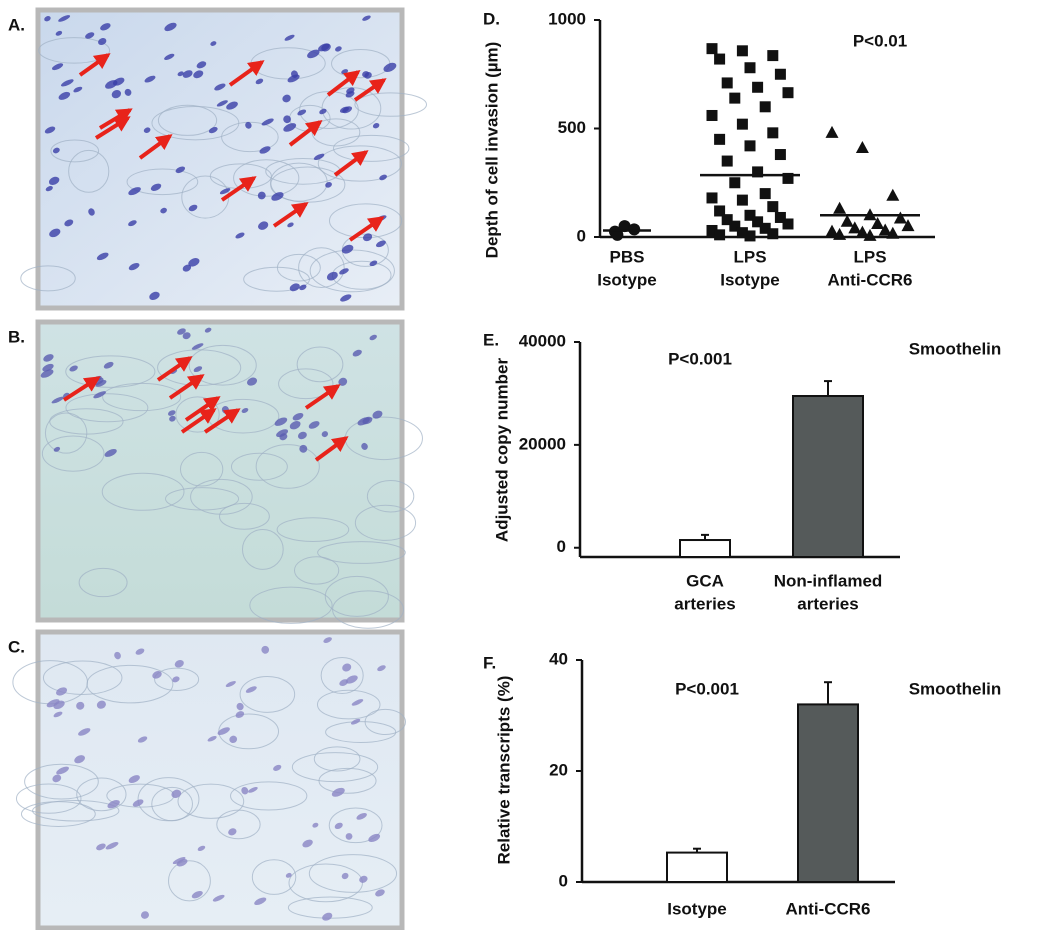 This screenshot has height=935, width=1050. I want to click on chart-title: Smoothelin, so click(955, 688).